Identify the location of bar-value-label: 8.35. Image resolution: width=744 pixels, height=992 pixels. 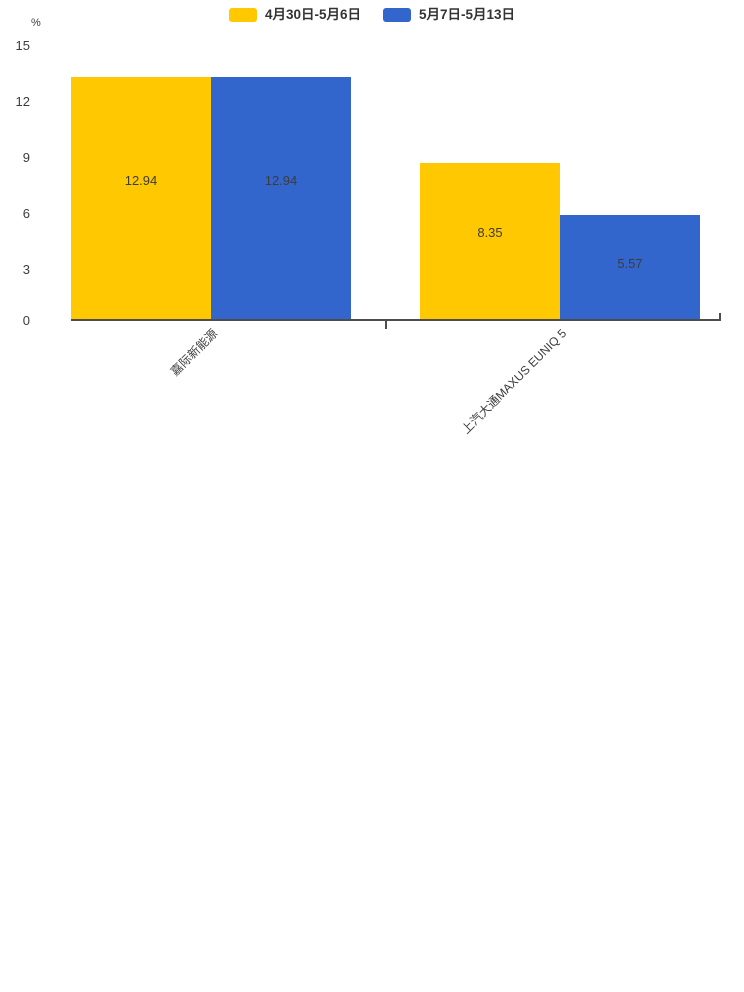
(490, 232).